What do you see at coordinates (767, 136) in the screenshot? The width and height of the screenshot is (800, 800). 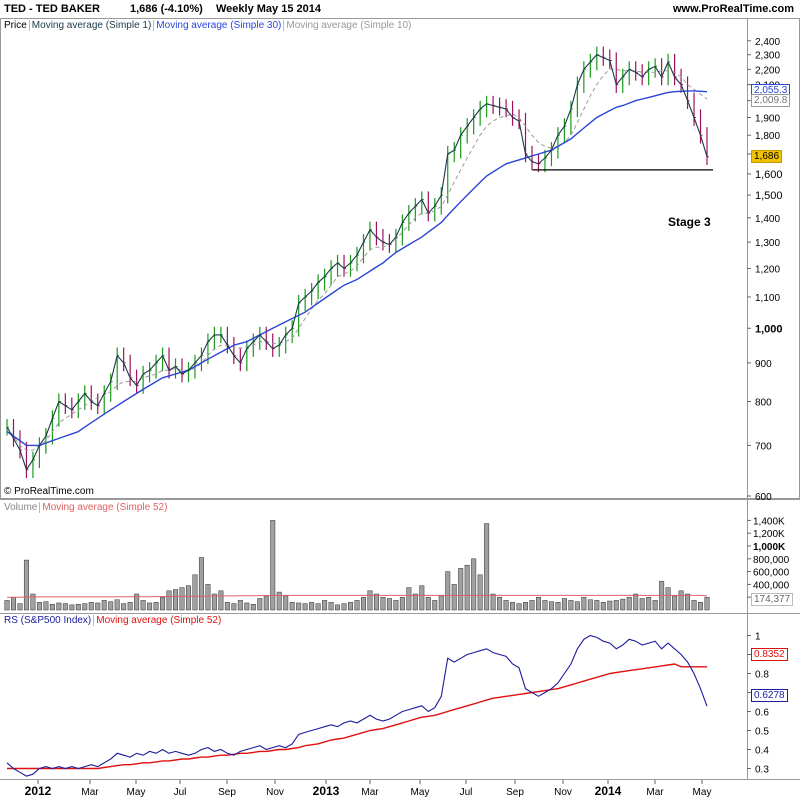 I see `price-tick-label: 1,800` at bounding box center [767, 136].